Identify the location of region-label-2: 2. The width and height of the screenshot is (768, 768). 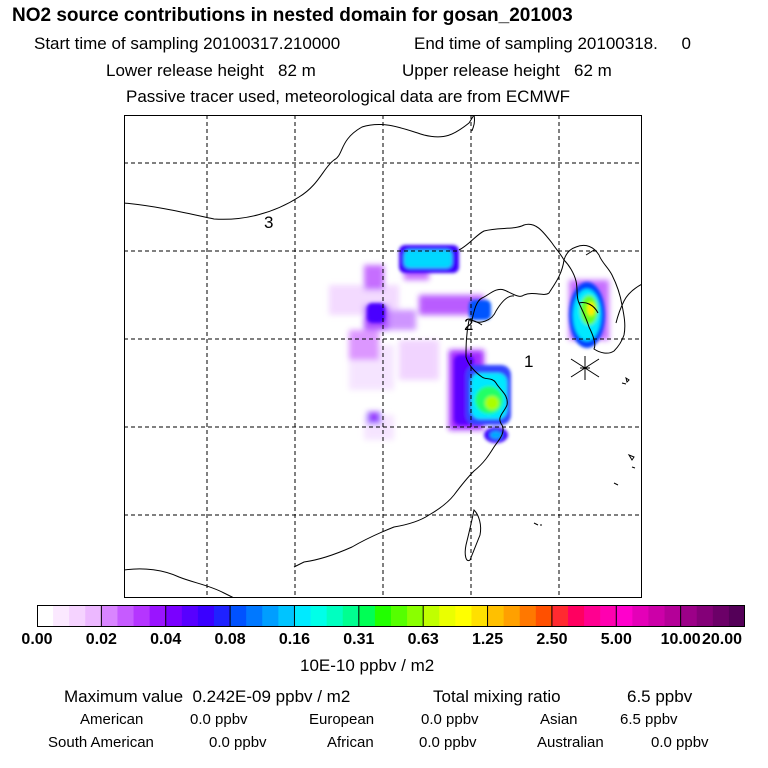
(468, 324).